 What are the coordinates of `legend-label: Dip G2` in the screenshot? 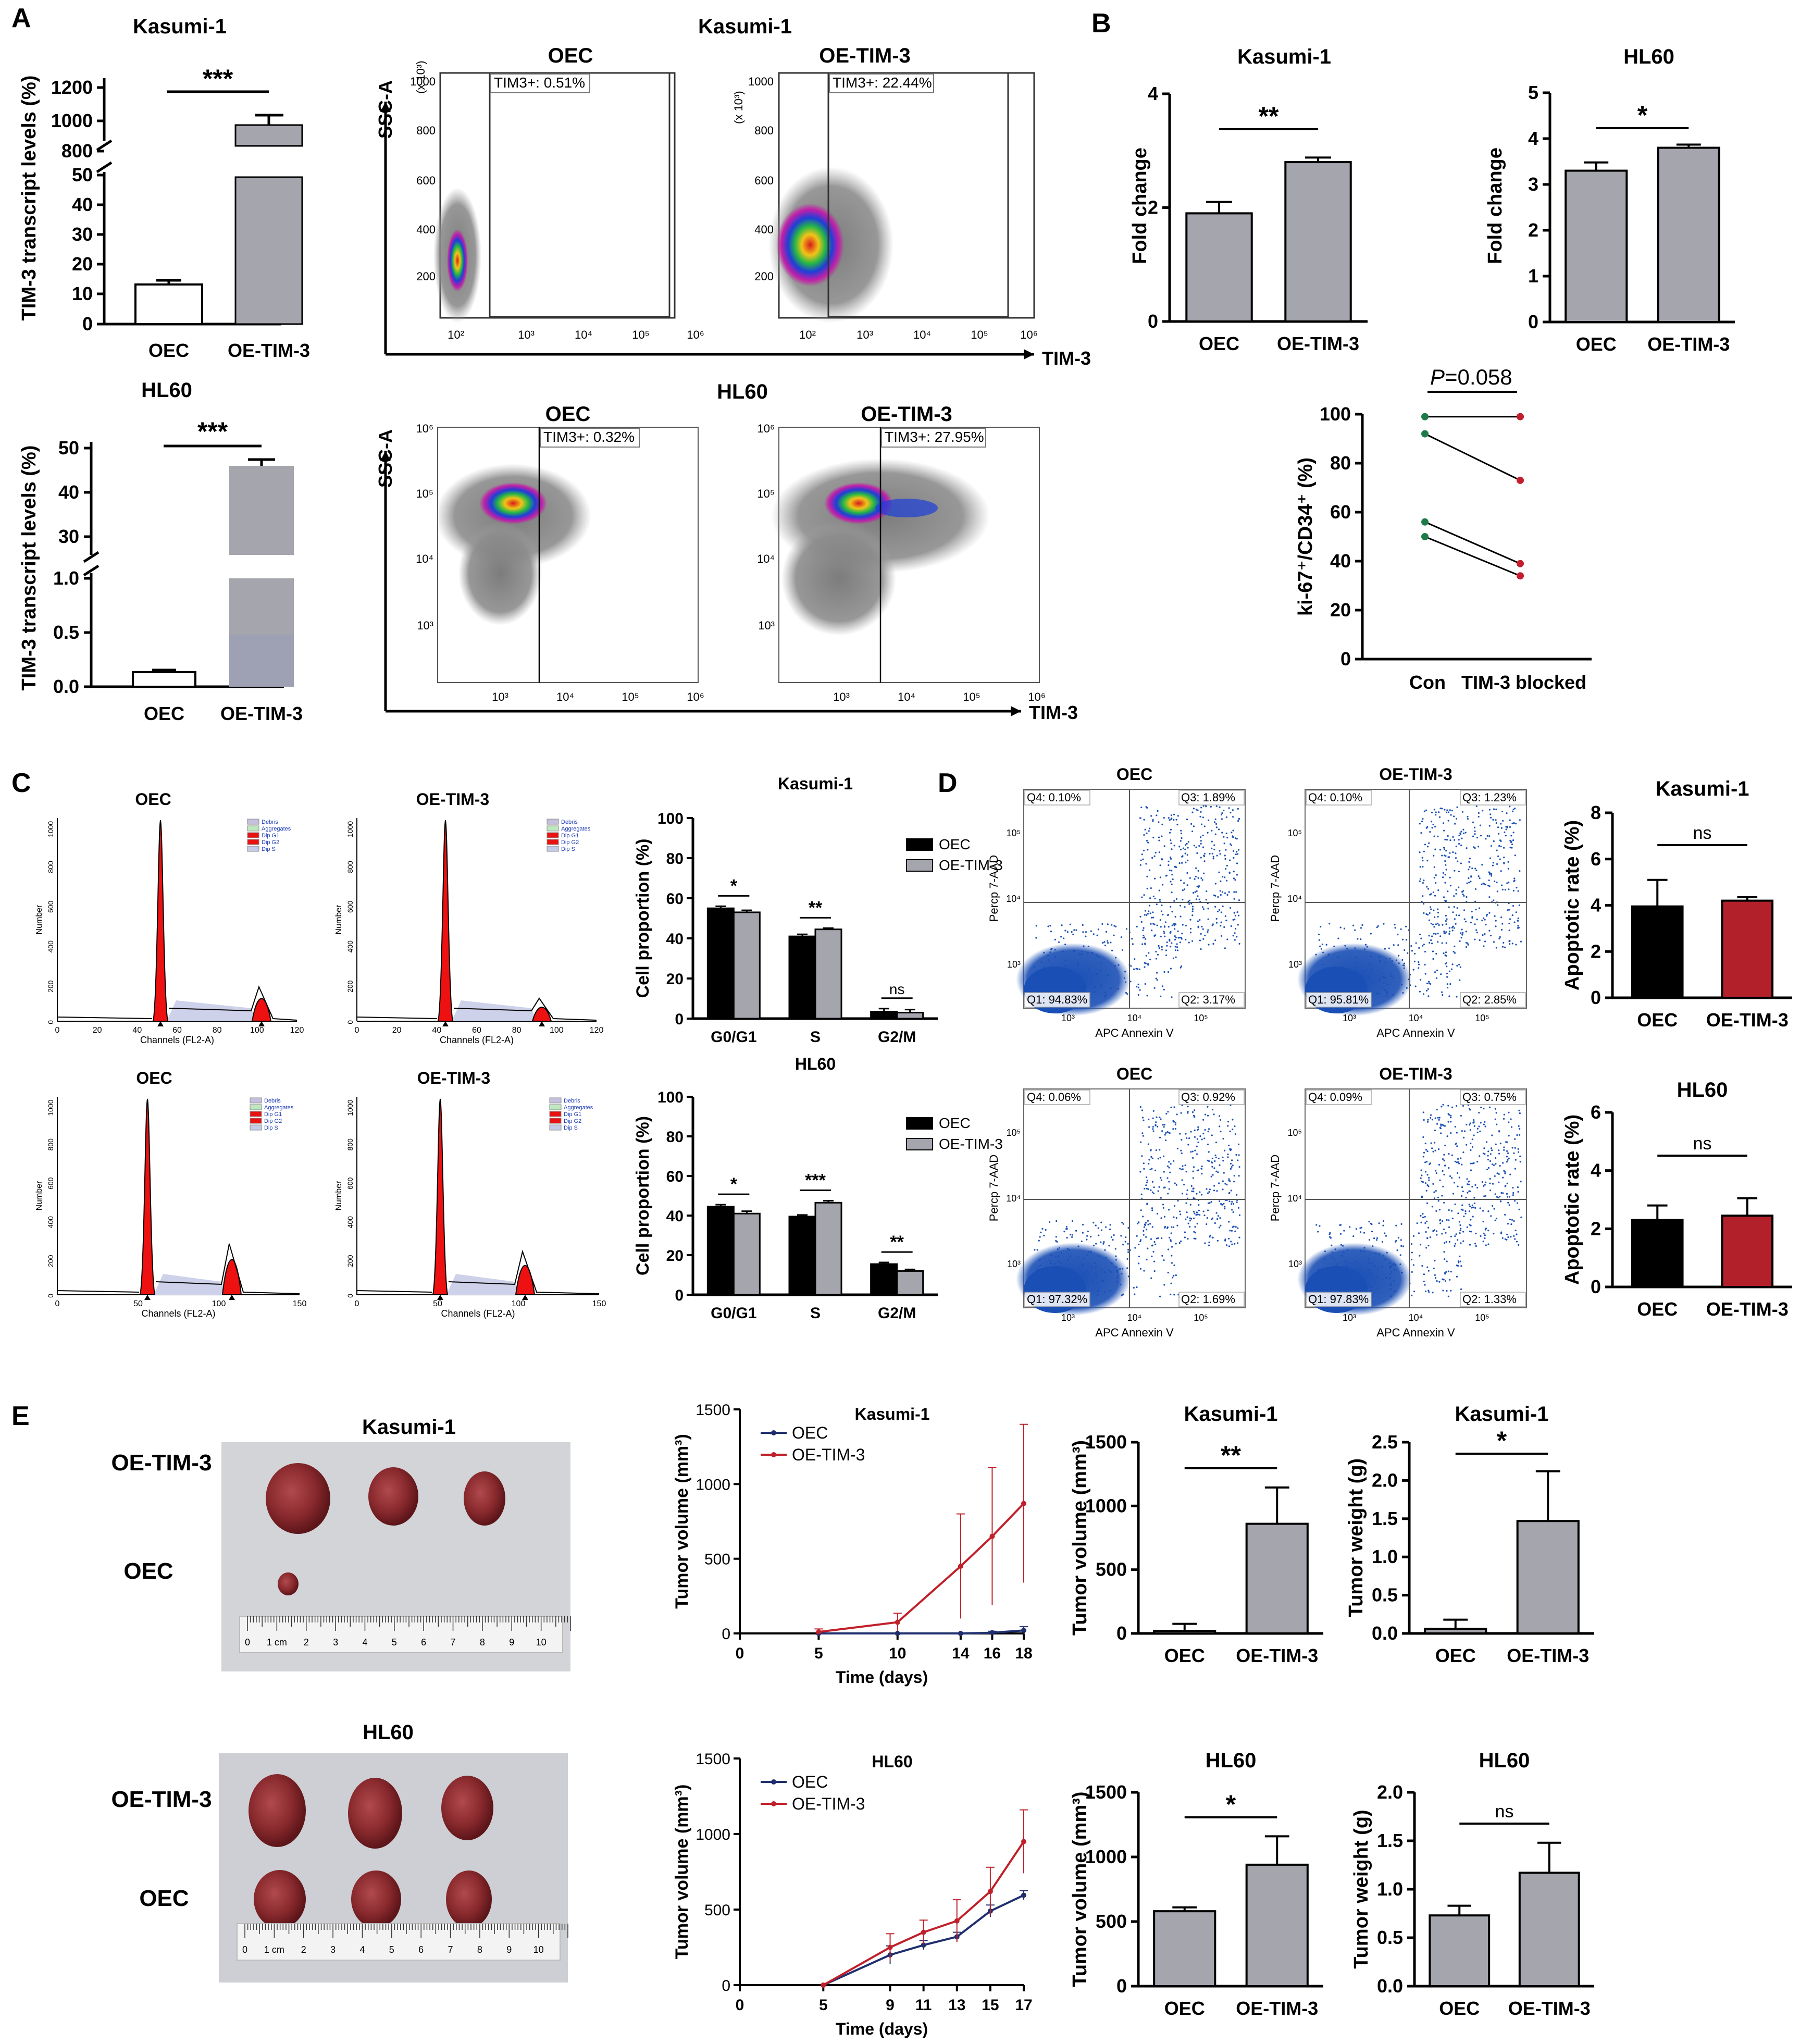 It's located at (270, 842).